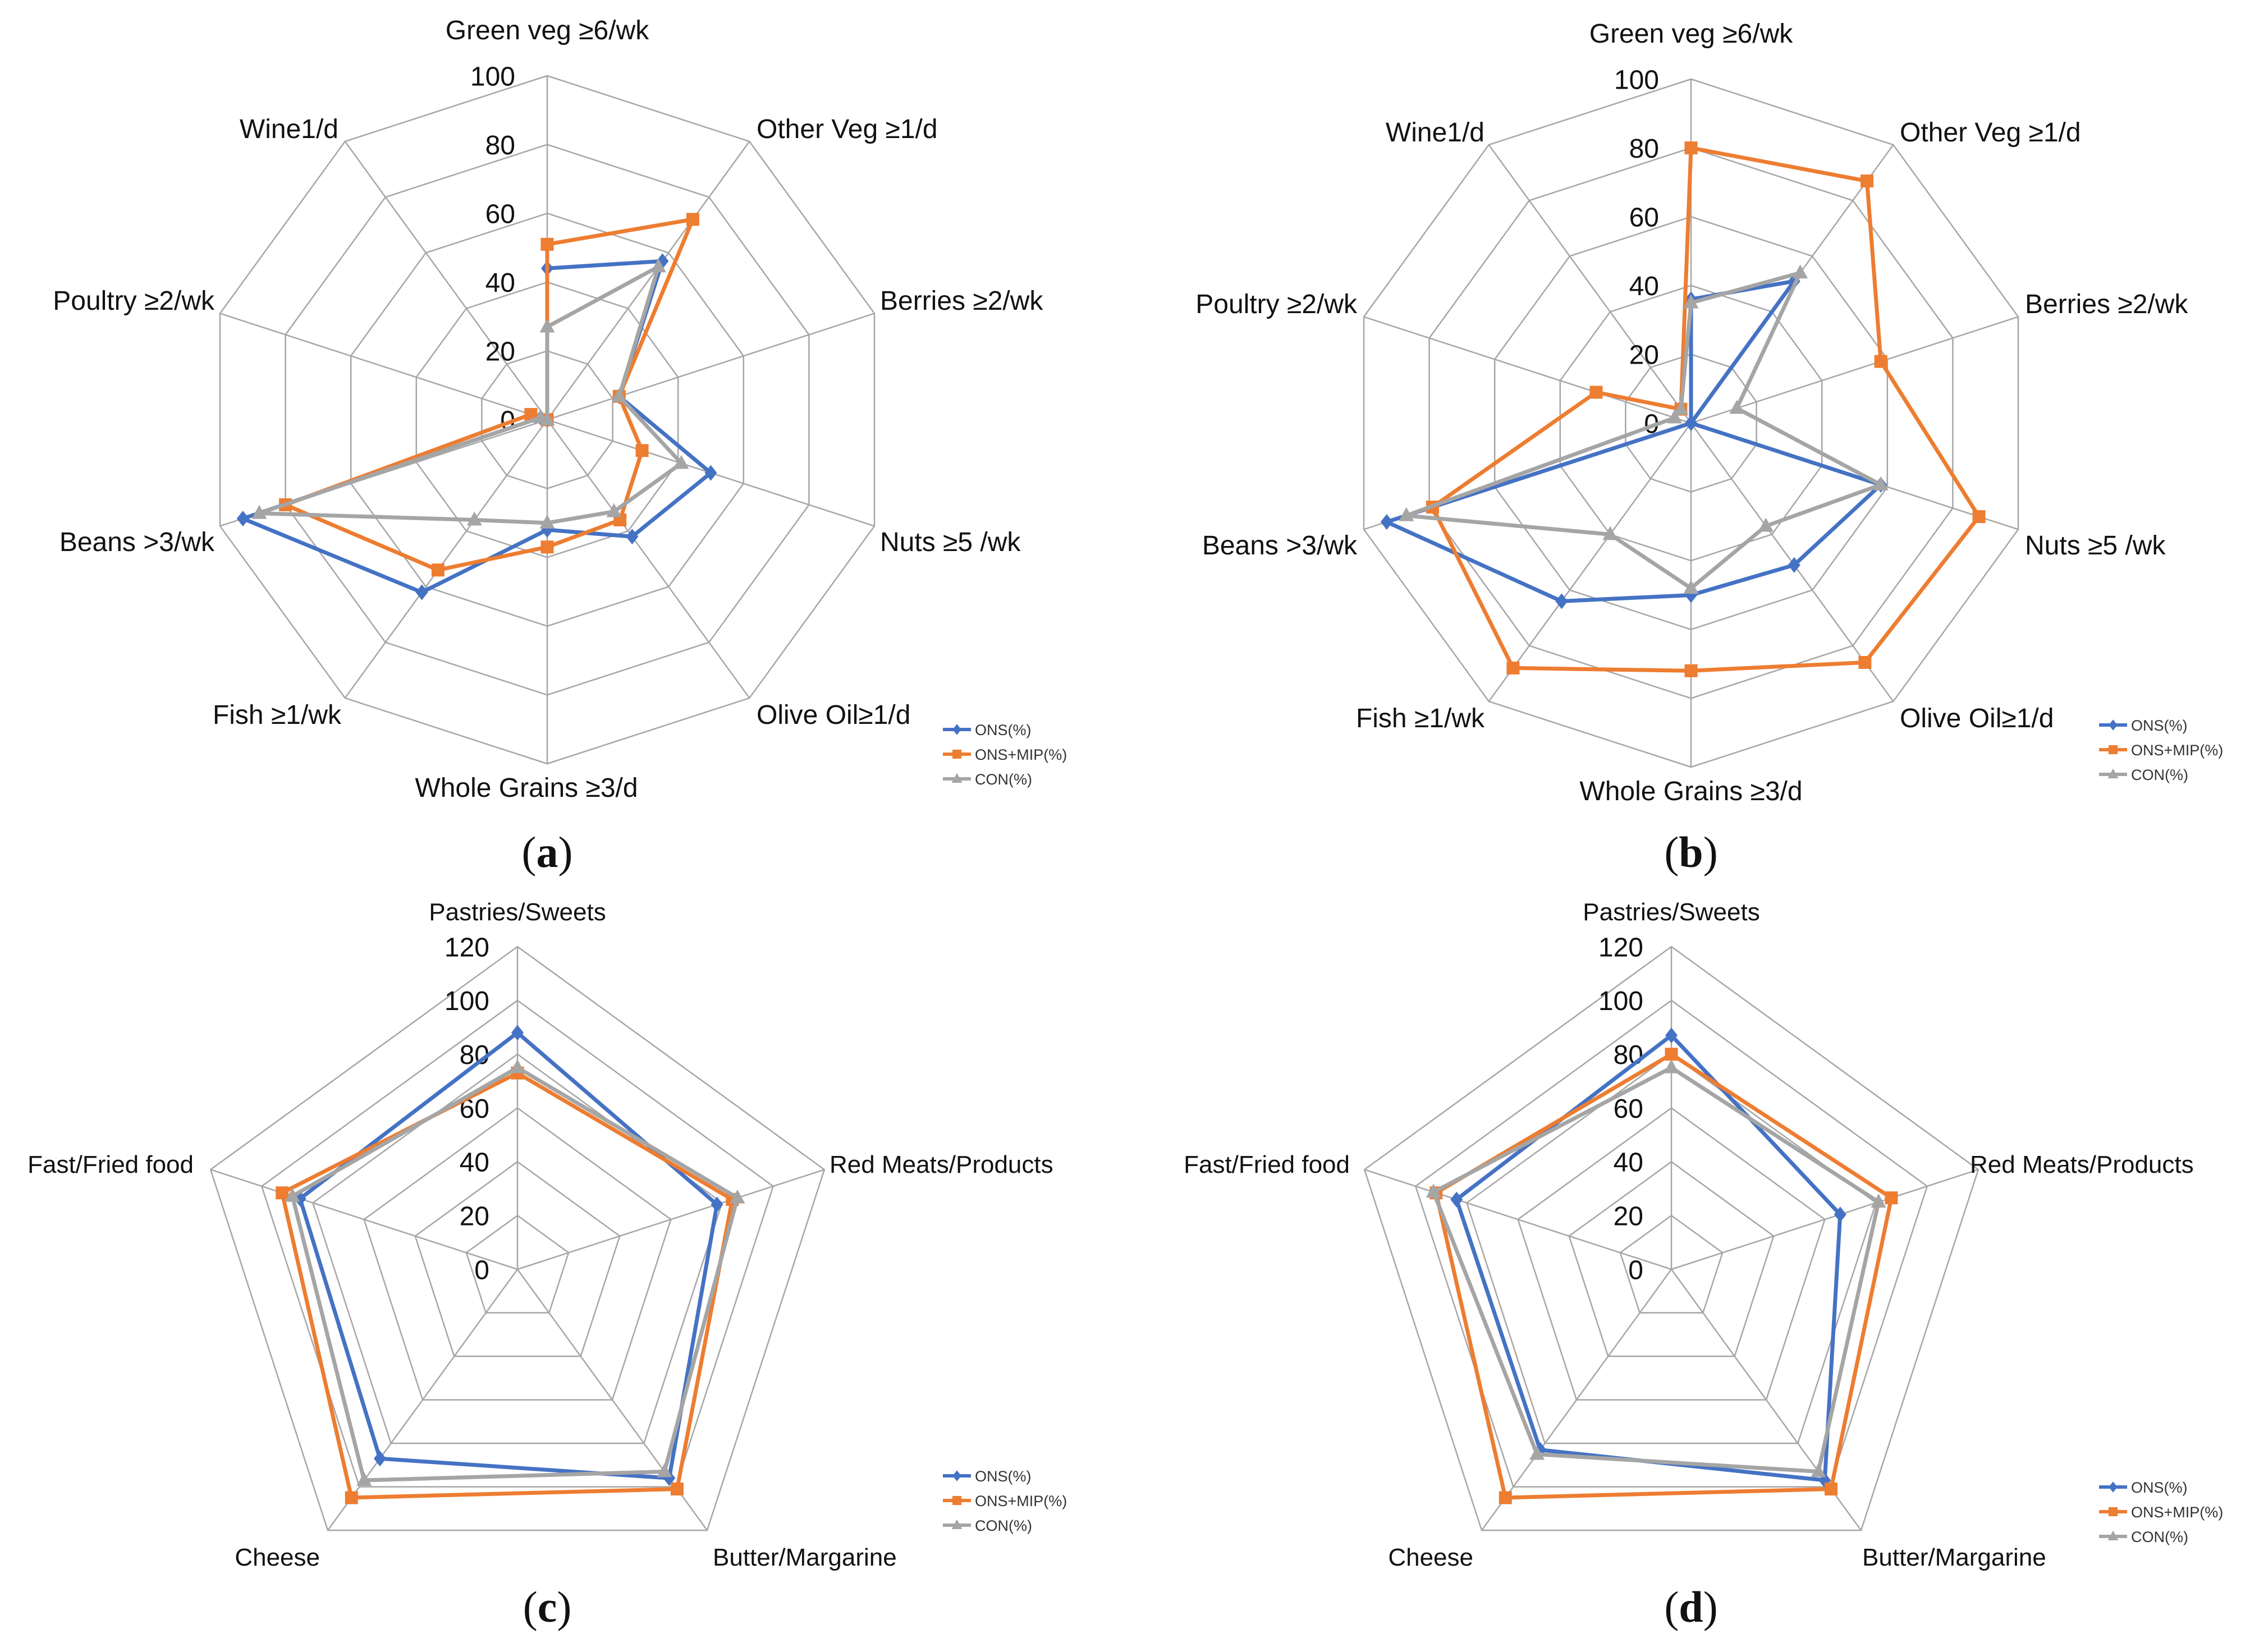 This screenshot has height=1652, width=2259. Describe the element at coordinates (547, 852) in the screenshot. I see `panel-caption: (a)` at that location.